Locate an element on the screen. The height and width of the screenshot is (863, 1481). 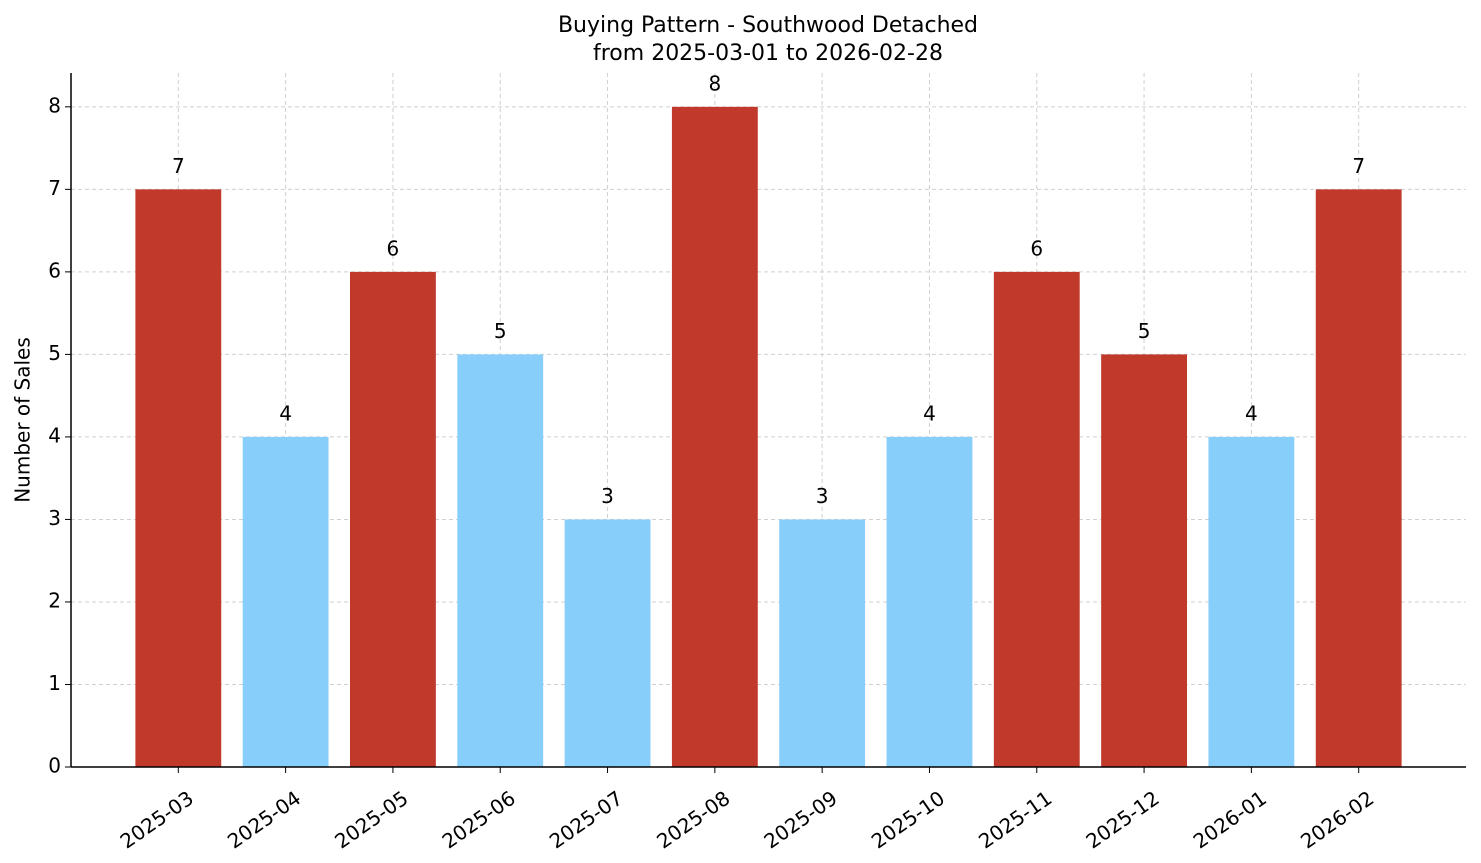
x-tick-label: 2025-04 is located at coordinates (264, 820).